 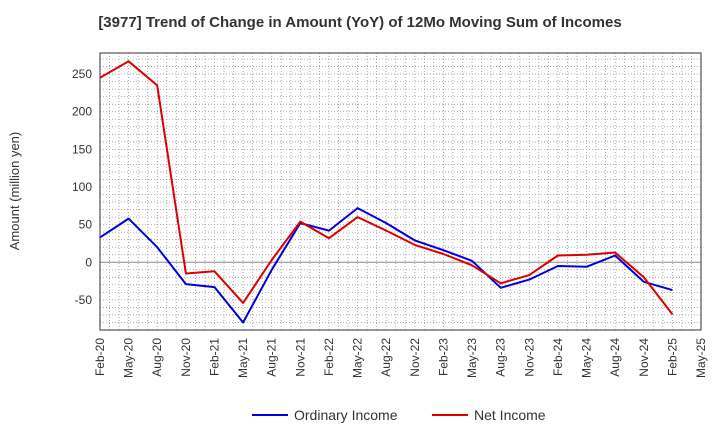 What do you see at coordinates (558, 357) in the screenshot?
I see `x-tick-label: Feb-24` at bounding box center [558, 357].